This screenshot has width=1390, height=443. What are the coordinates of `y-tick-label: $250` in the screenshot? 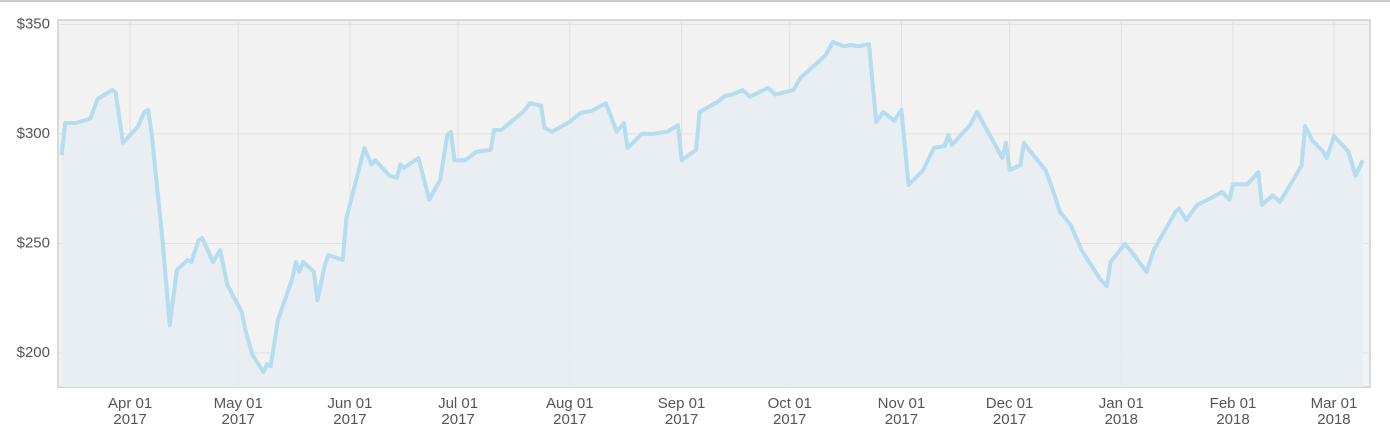 It's located at (33, 242).